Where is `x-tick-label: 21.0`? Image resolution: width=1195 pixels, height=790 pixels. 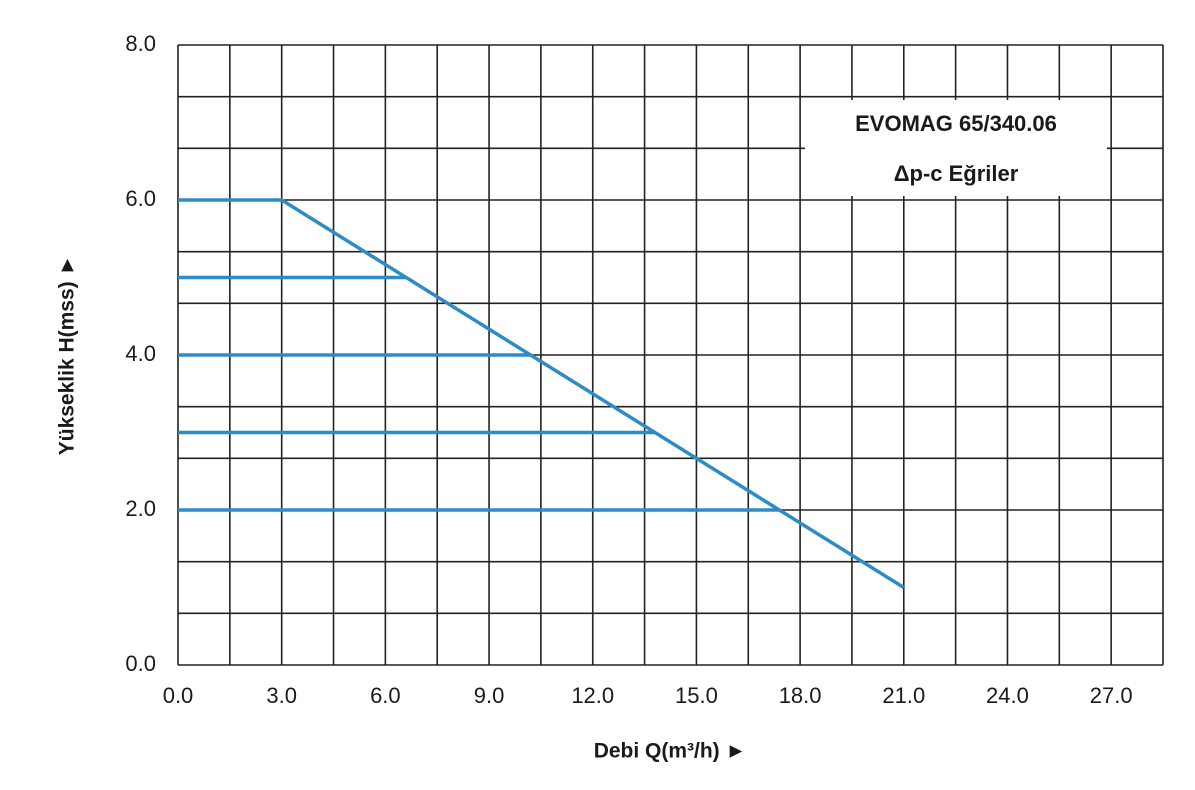
x-tick-label: 21.0 is located at coordinates (903, 695).